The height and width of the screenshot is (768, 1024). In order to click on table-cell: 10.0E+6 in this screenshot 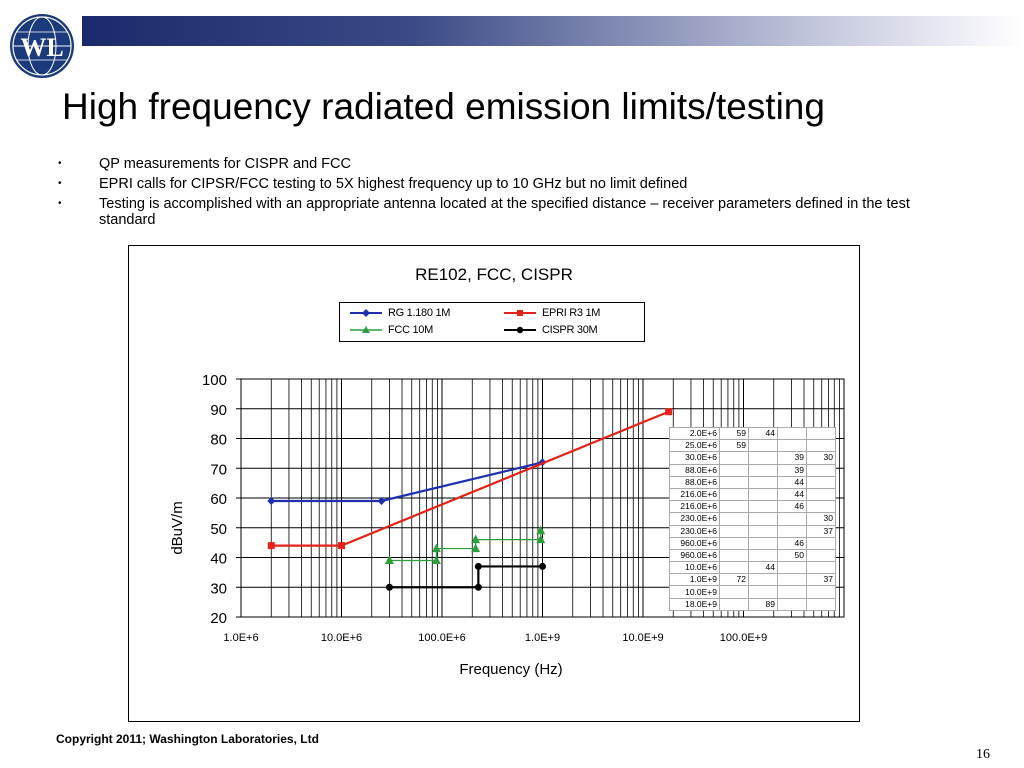, I will do `click(694, 568)`.